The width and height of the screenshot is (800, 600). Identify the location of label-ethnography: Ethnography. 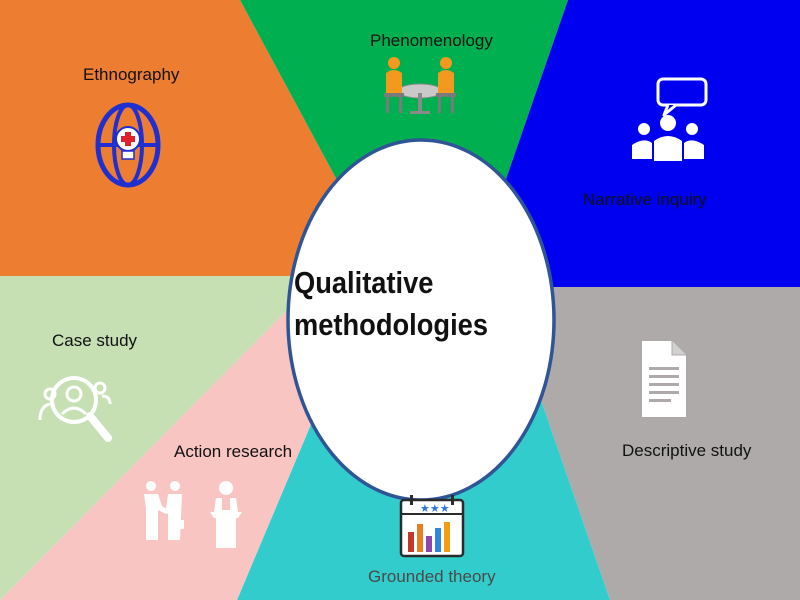
(131, 74).